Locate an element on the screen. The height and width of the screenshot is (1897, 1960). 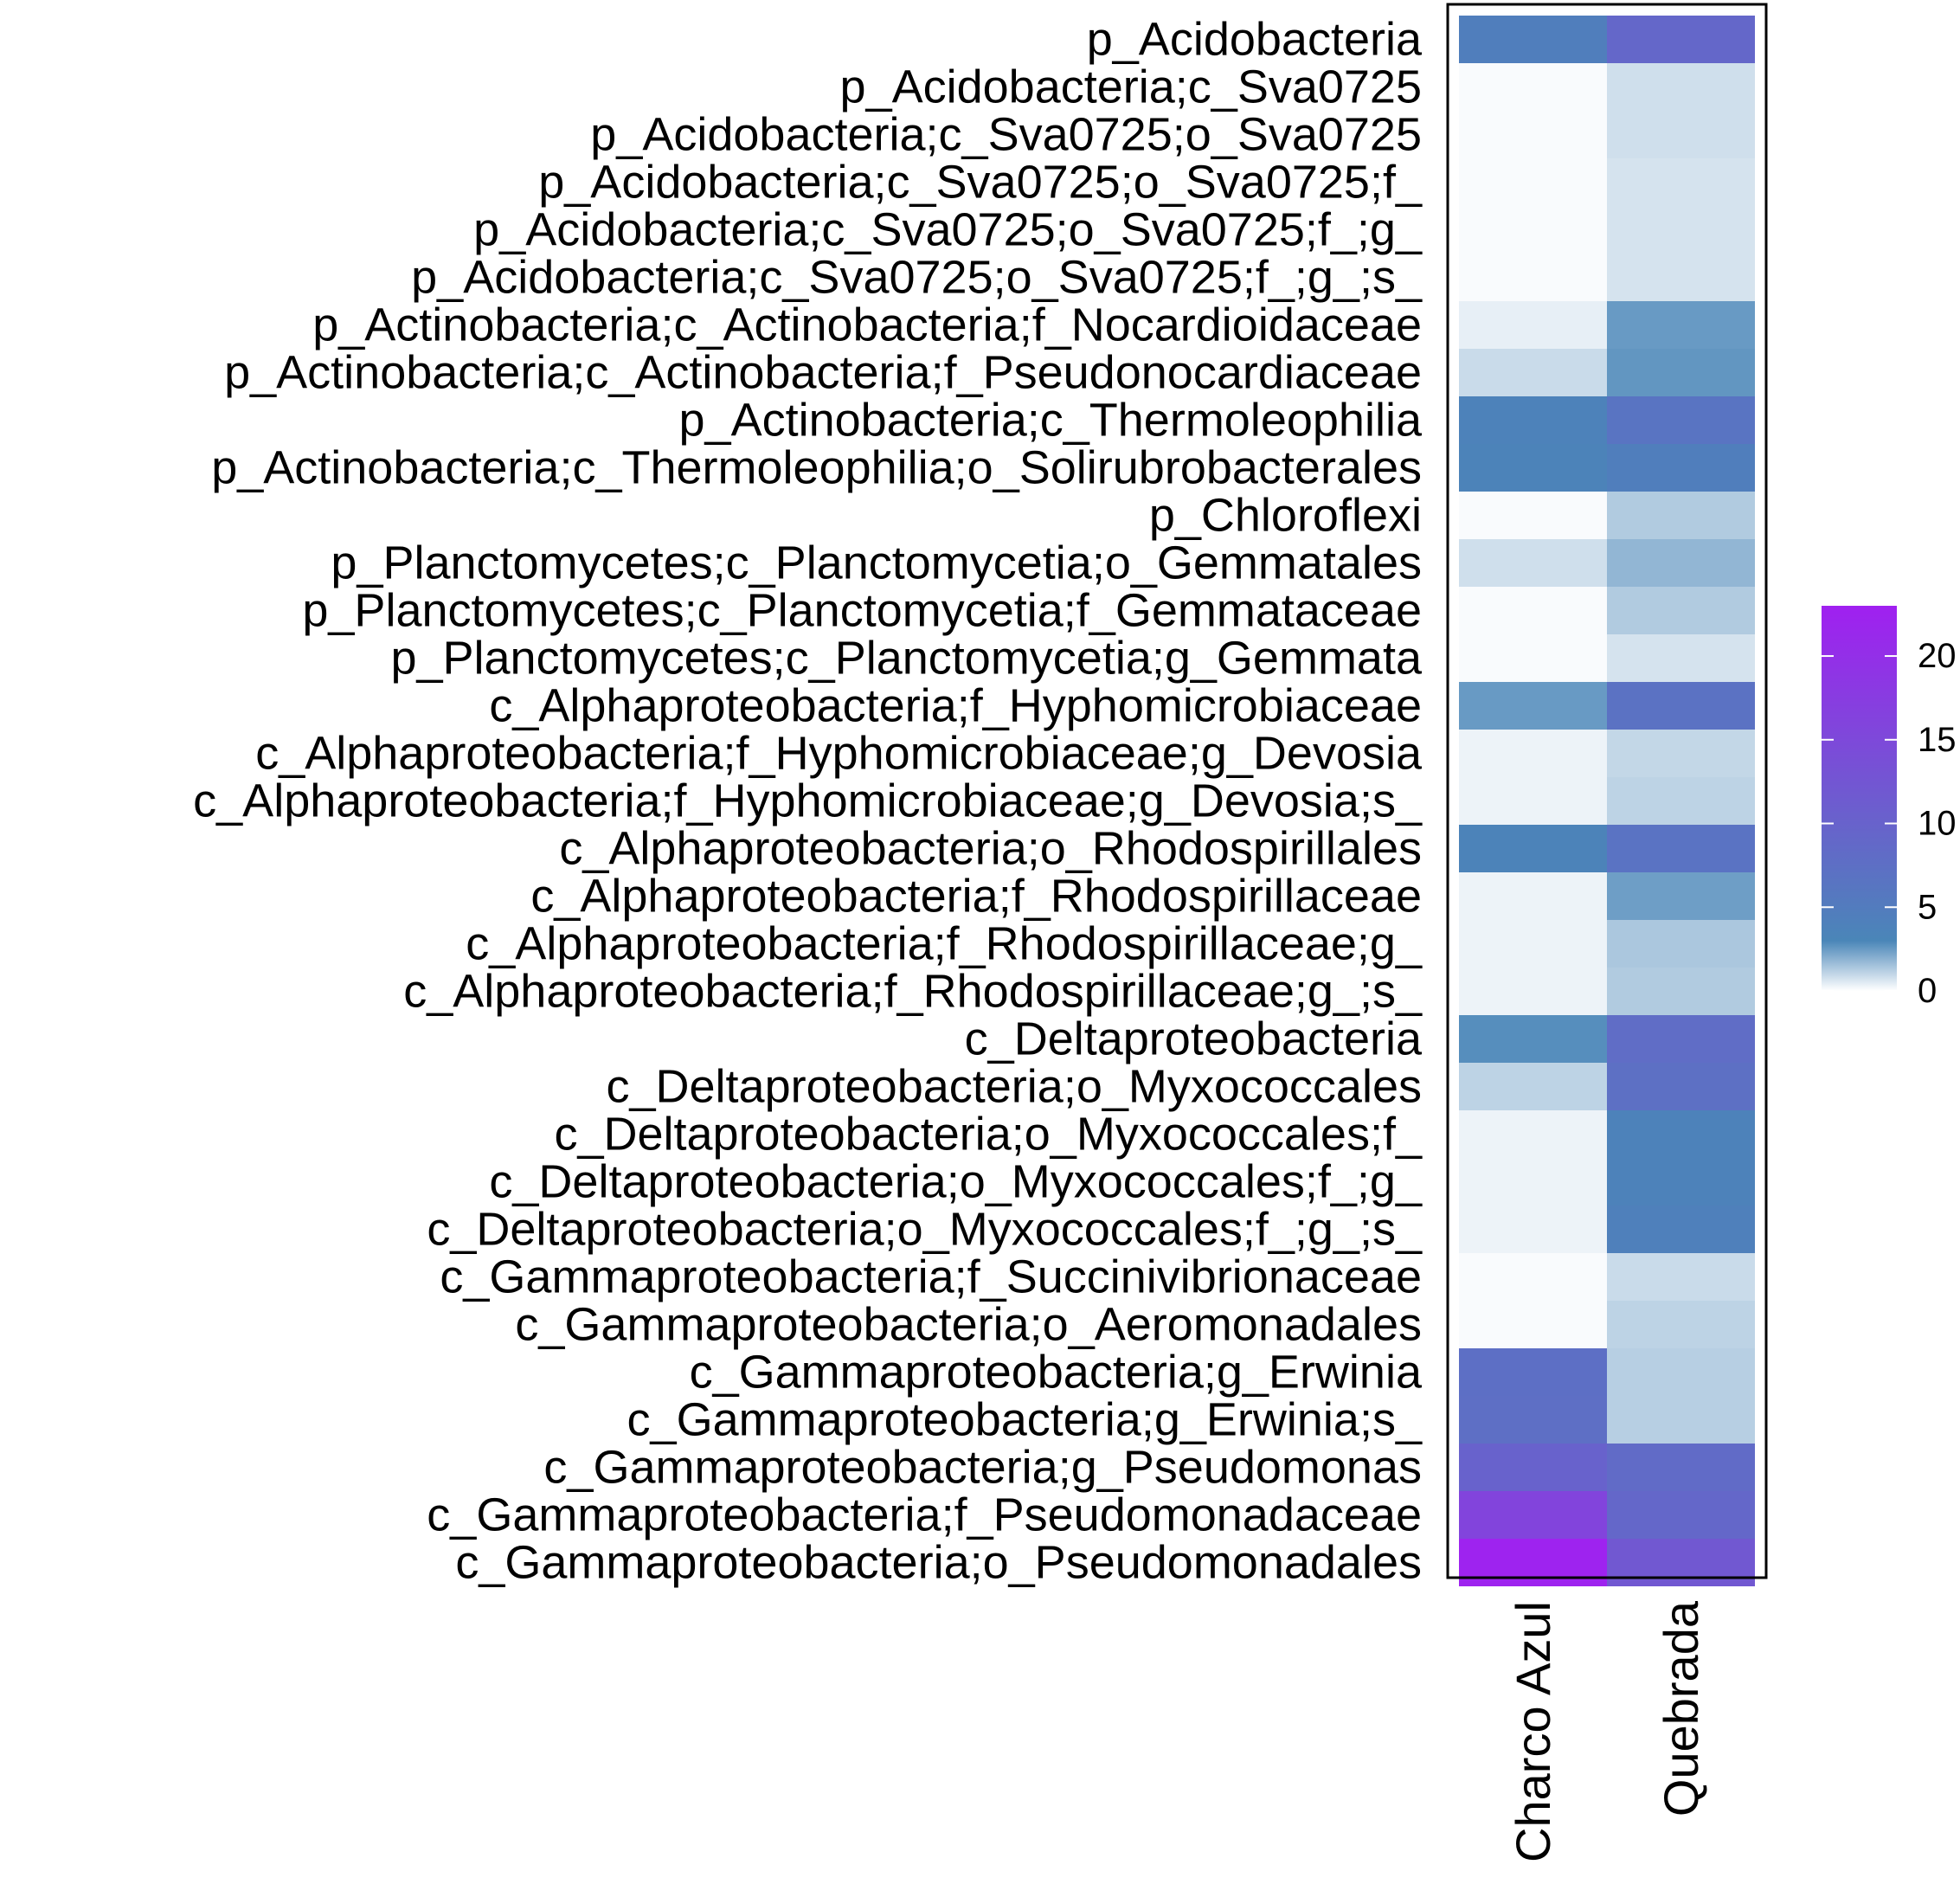
row-label: c_Deltaproteobacteria;o_Myxococcales is located at coordinates (1015, 1087).